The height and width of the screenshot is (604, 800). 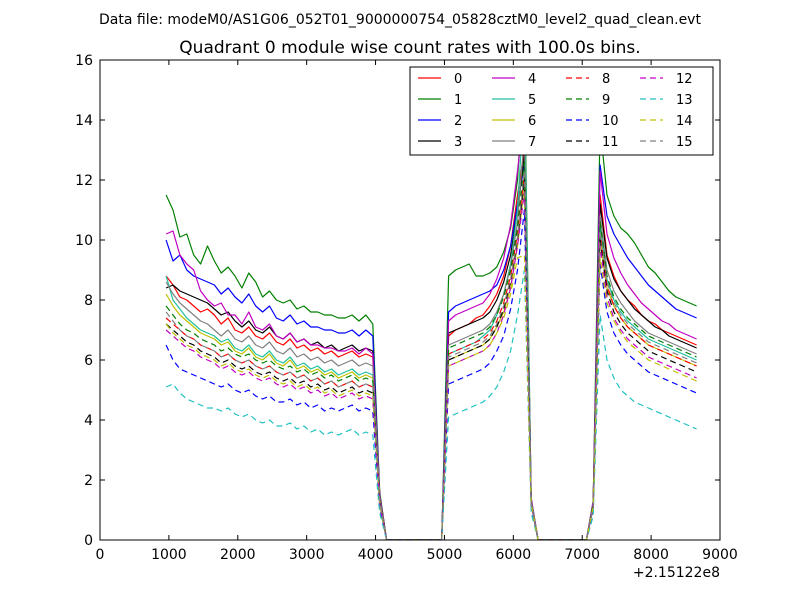 What do you see at coordinates (684, 79) in the screenshot?
I see `legend-label-12: 12` at bounding box center [684, 79].